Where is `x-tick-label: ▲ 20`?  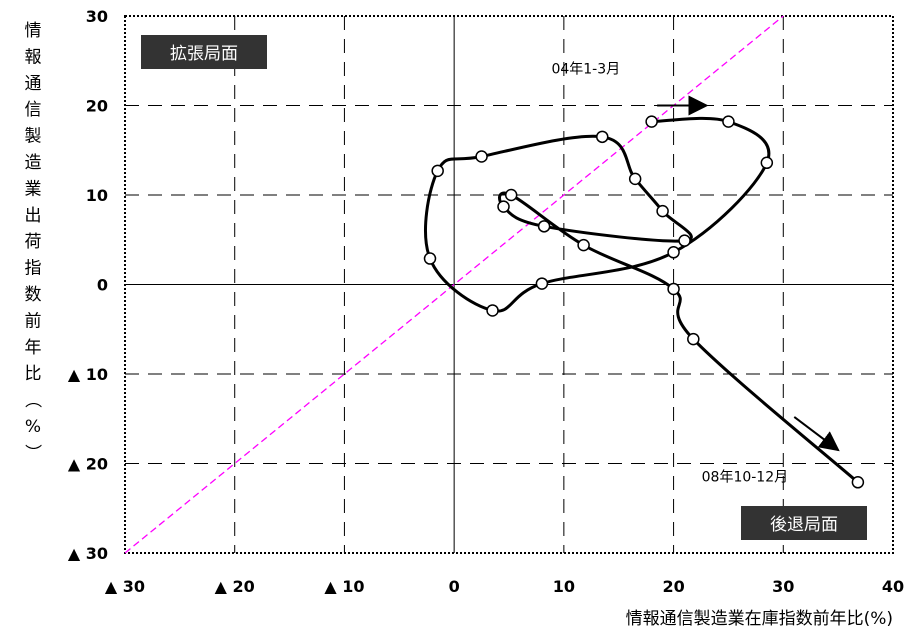 x-tick-label: ▲ 20 is located at coordinates (235, 586).